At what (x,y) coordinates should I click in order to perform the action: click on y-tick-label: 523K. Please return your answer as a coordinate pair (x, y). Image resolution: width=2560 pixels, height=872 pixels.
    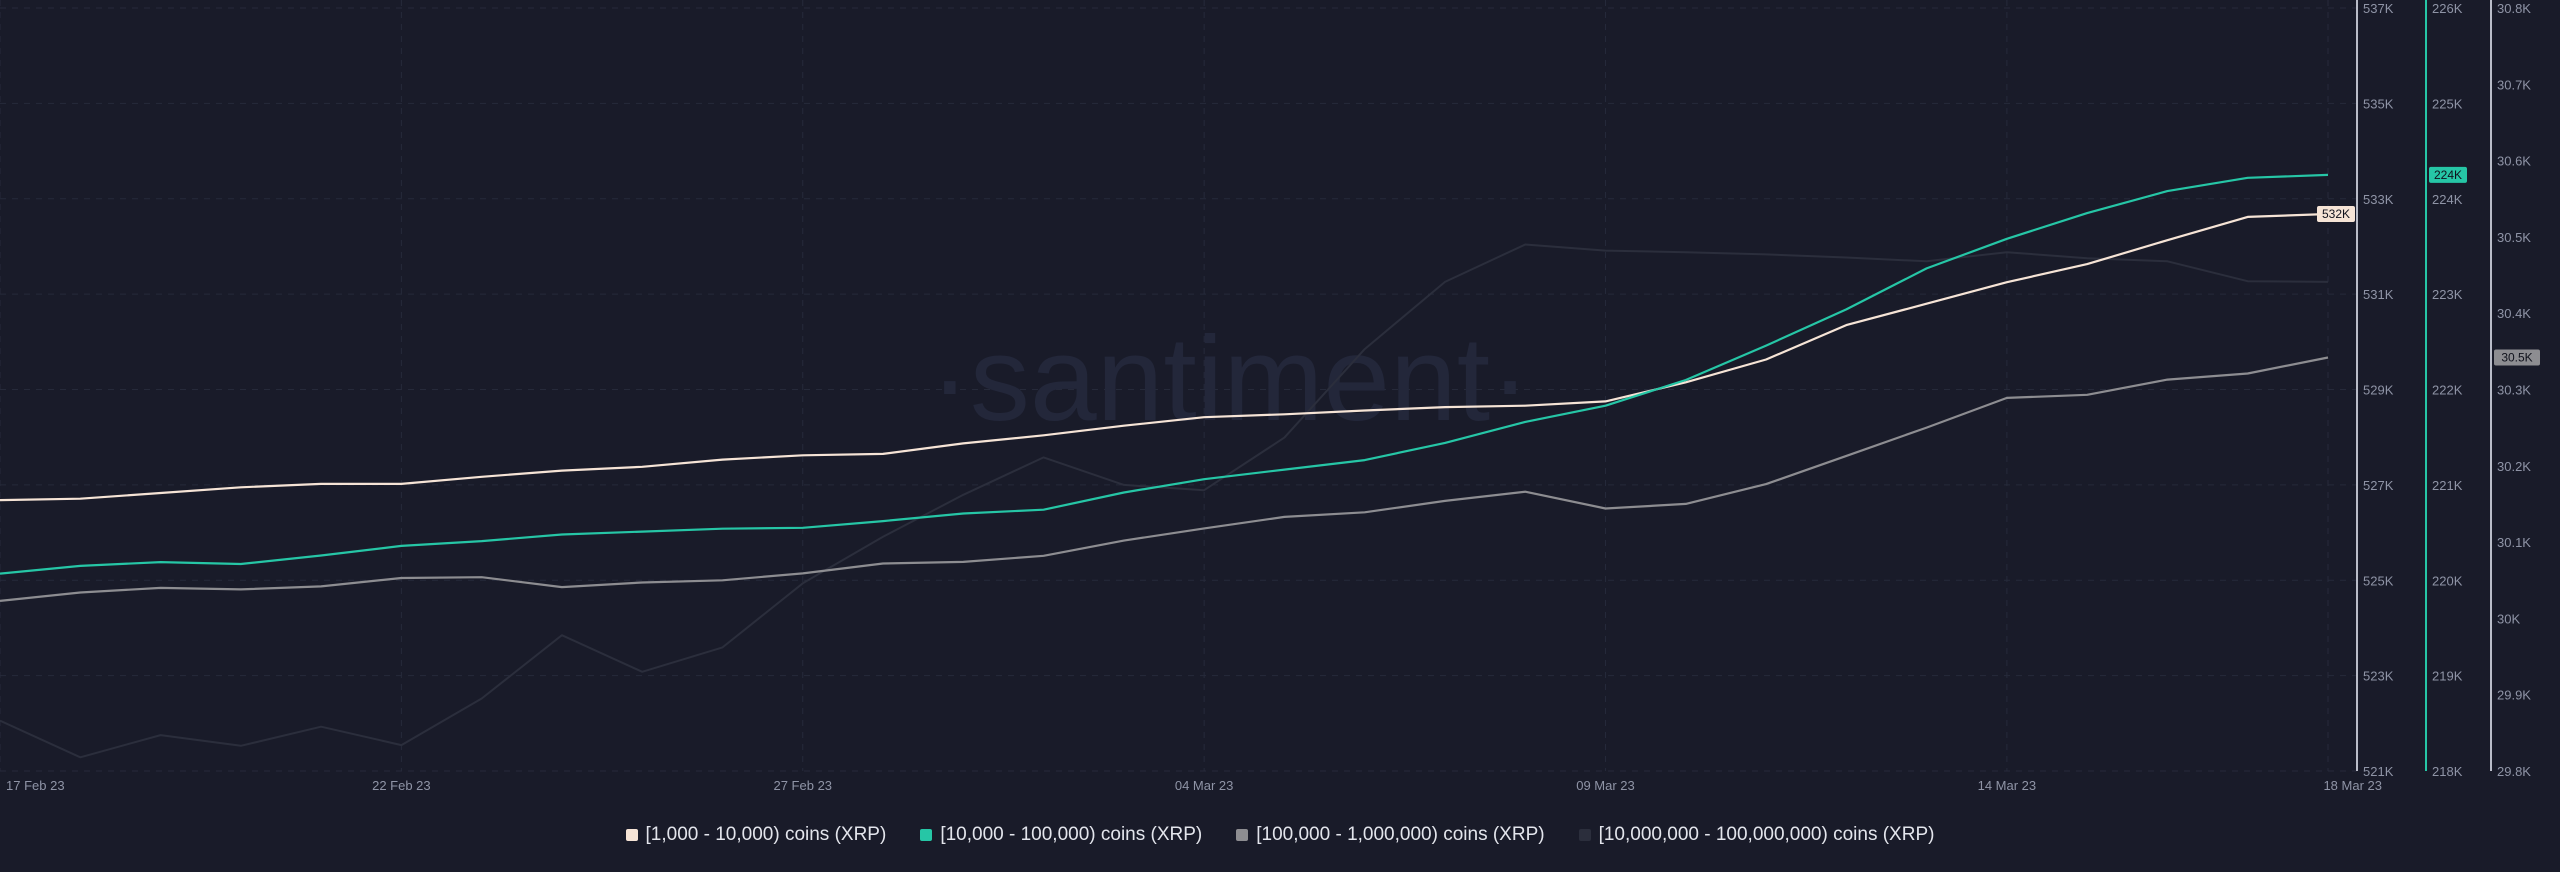
    Looking at the image, I should click on (2378, 676).